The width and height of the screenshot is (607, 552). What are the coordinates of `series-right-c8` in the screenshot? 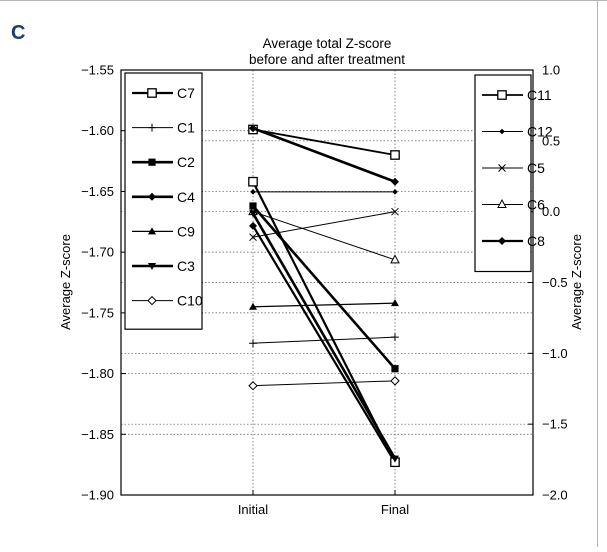 It's located at (324, 344).